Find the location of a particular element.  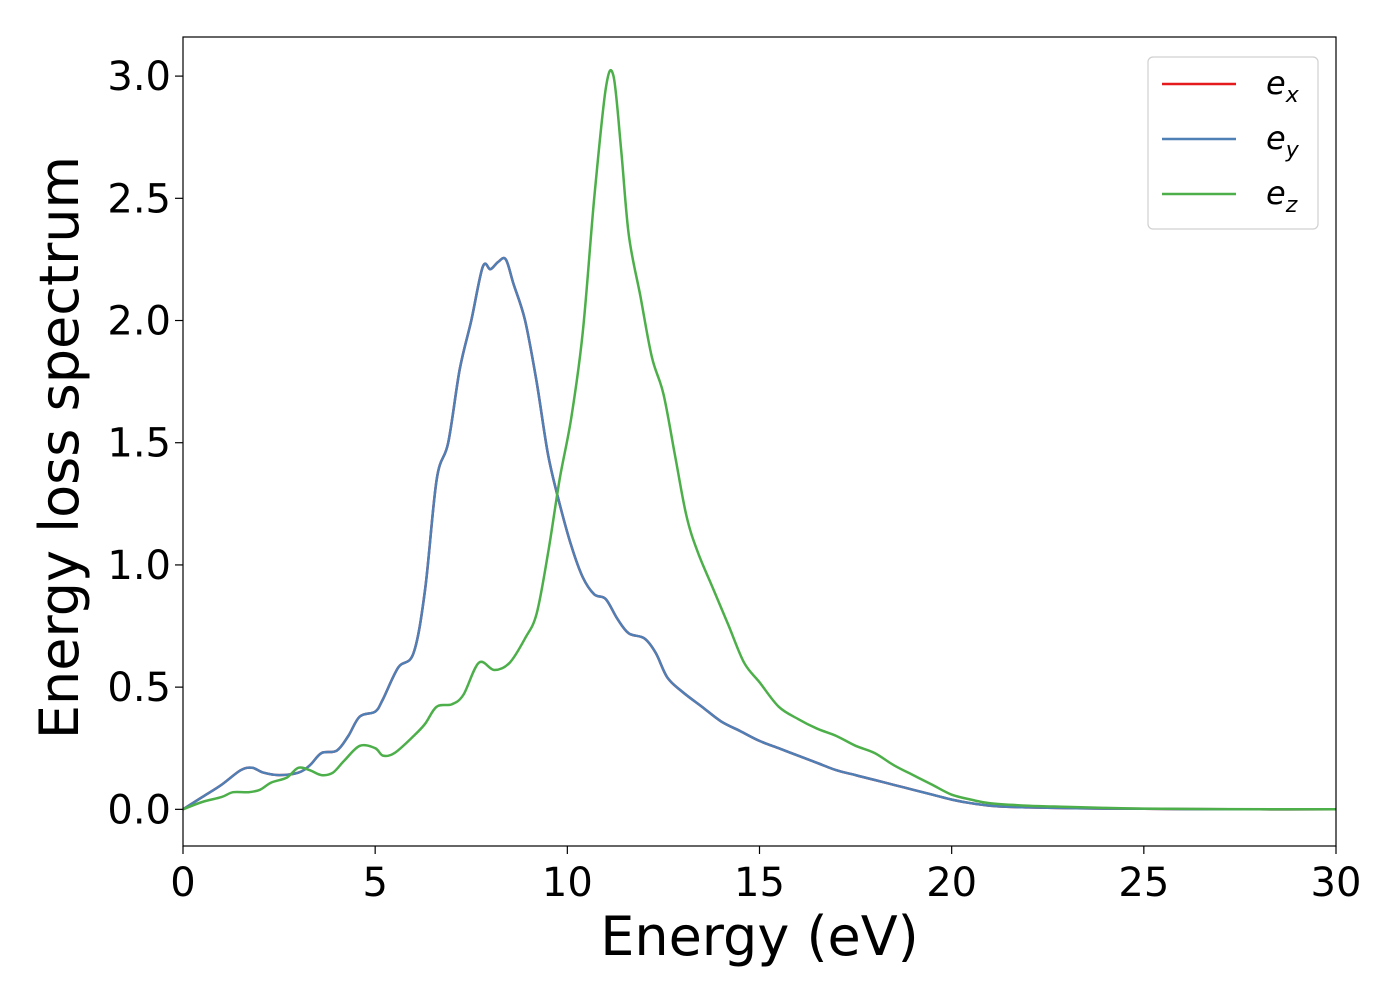

y-tick-label: 0.0 is located at coordinates (139, 810).